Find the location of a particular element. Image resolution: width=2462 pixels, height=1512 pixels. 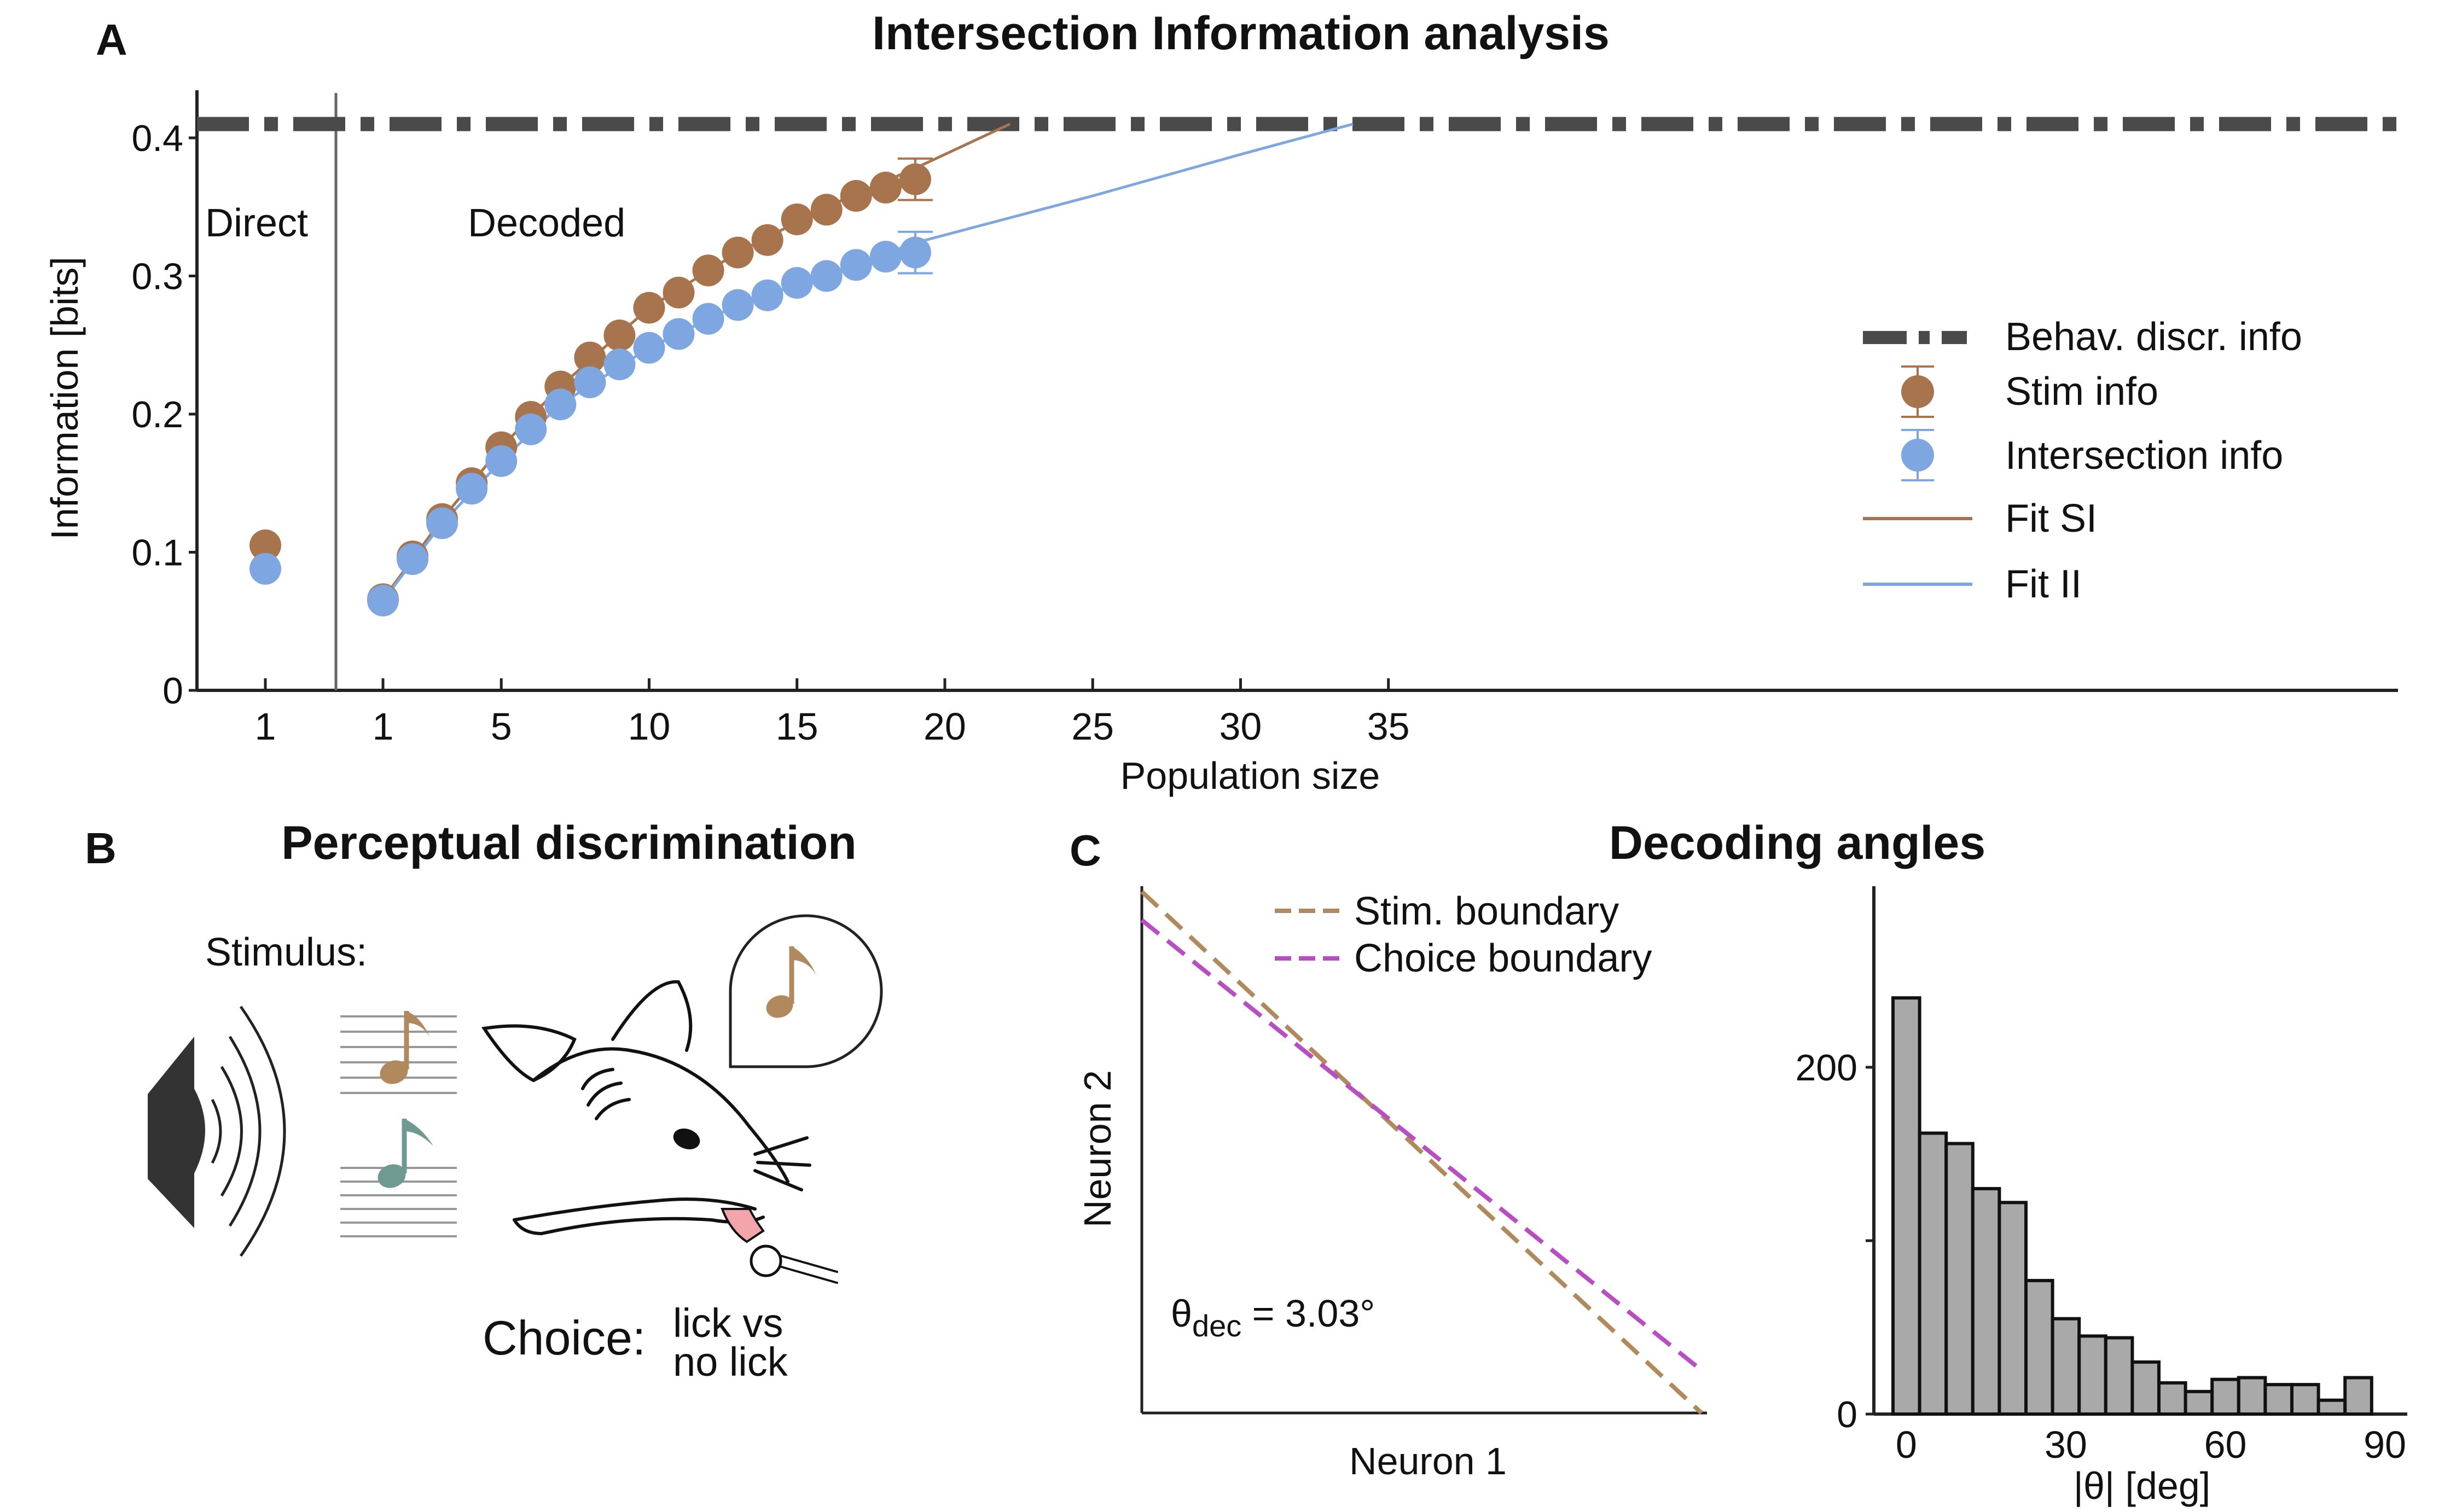

a-y-tick-label: 0 is located at coordinates (172, 691).